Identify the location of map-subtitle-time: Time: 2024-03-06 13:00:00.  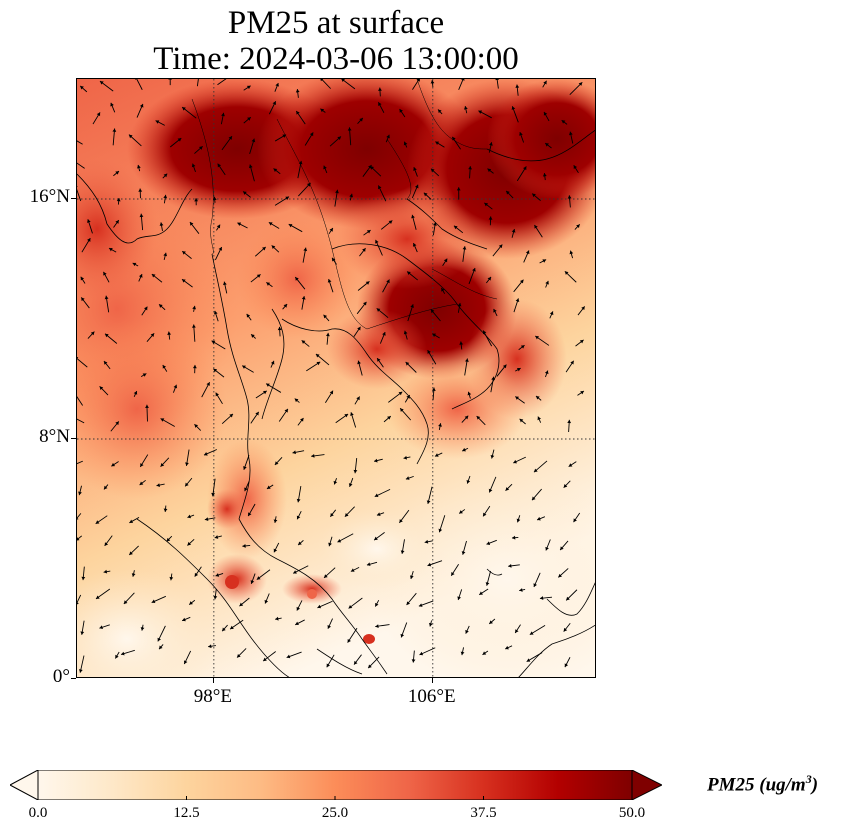
(336, 59).